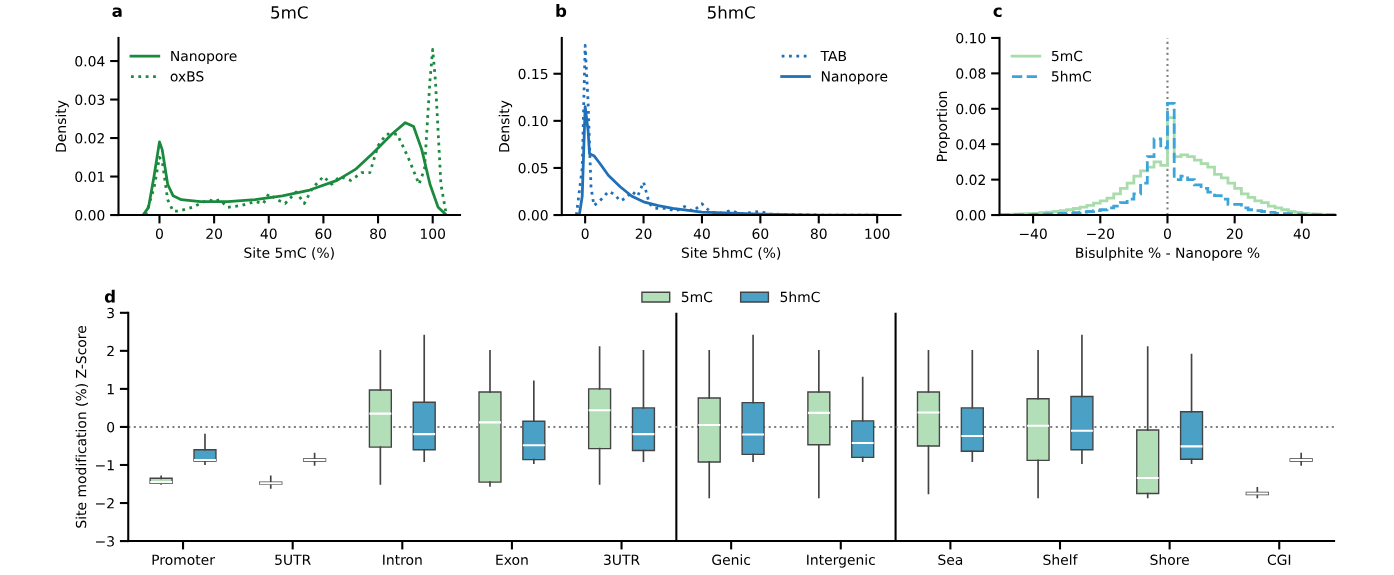 Image resolution: width=1394 pixels, height=575 pixels. I want to click on x-tick-label: −20, so click(1101, 233).